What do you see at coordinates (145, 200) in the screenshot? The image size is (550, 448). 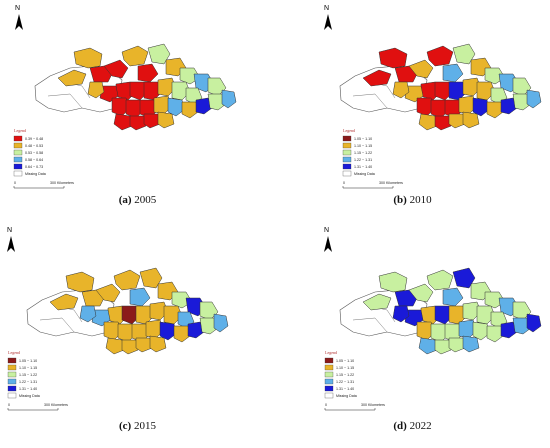 I see `panel-year: 2005` at bounding box center [145, 200].